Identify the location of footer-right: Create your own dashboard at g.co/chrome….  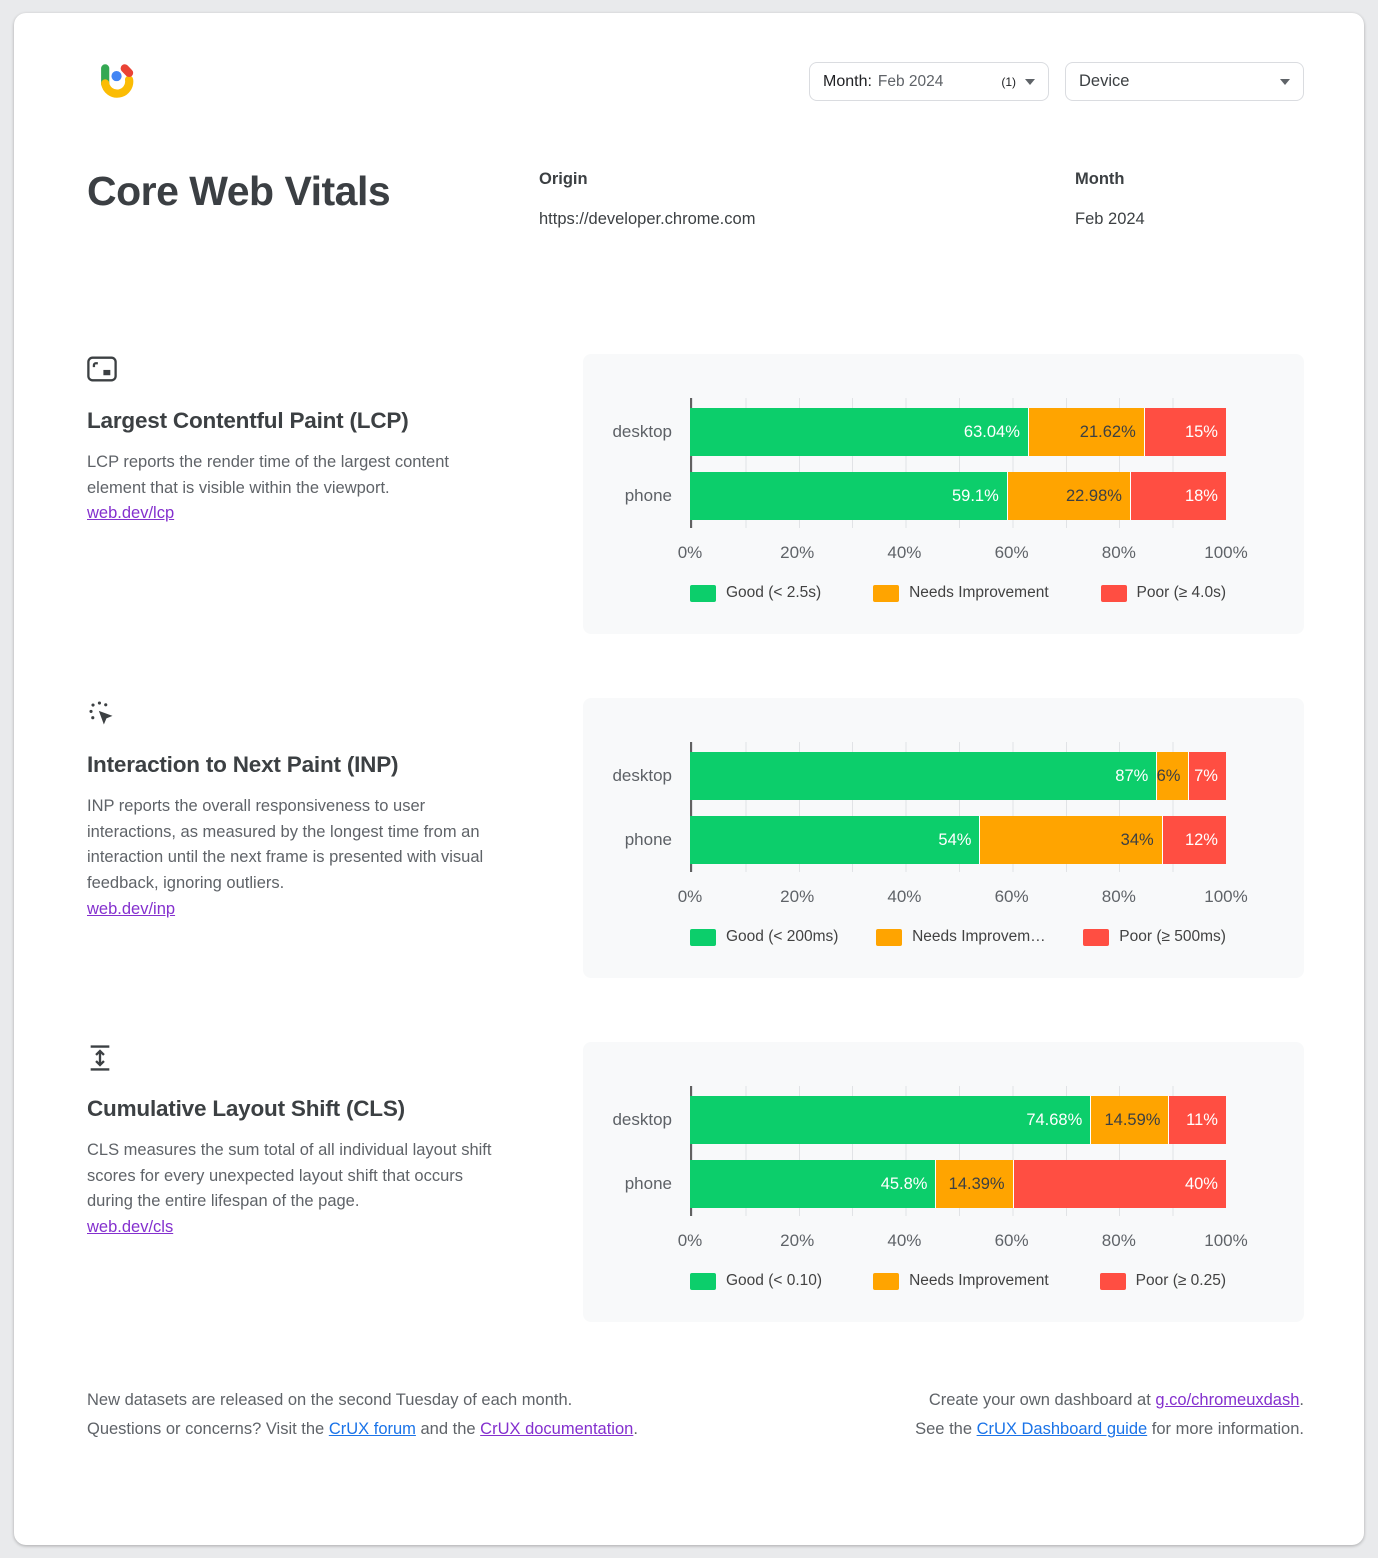
(1109, 1415).